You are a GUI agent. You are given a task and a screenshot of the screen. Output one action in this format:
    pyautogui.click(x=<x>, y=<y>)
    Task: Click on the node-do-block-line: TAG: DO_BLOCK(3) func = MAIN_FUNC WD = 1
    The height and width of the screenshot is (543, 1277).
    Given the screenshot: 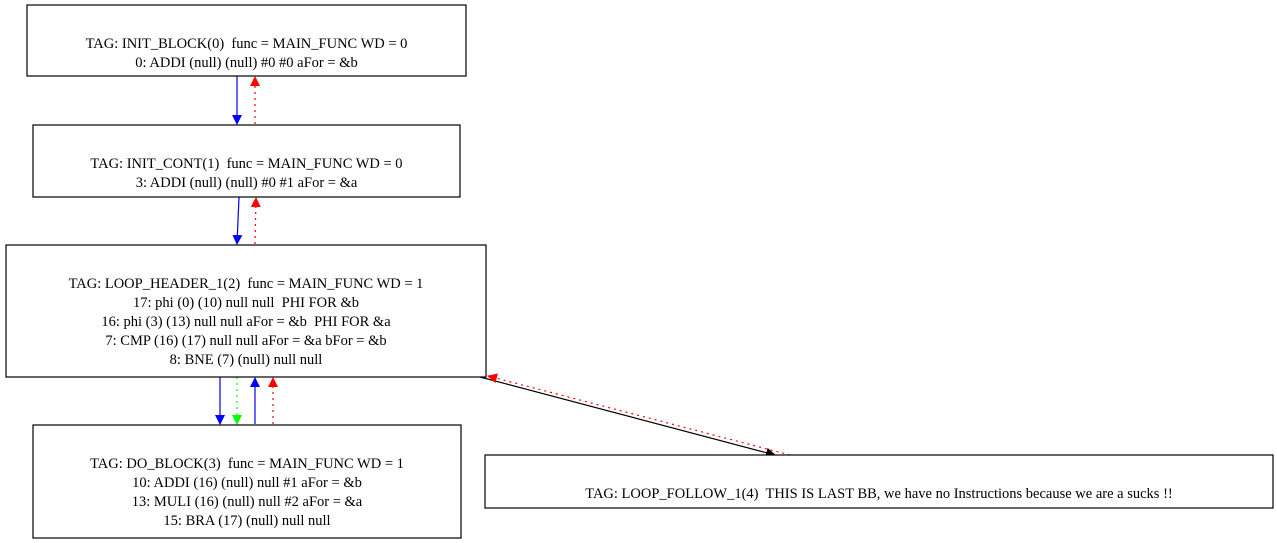 What is the action you would take?
    pyautogui.click(x=247, y=464)
    